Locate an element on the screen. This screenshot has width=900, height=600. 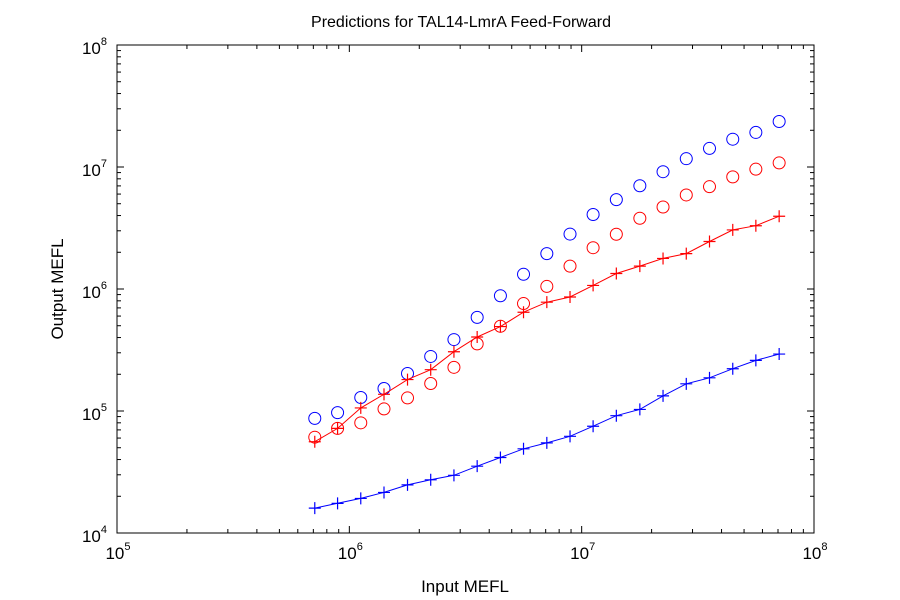
chart-title: Predictions for TAL14-LmrA Feed-Forward is located at coordinates (461, 22).